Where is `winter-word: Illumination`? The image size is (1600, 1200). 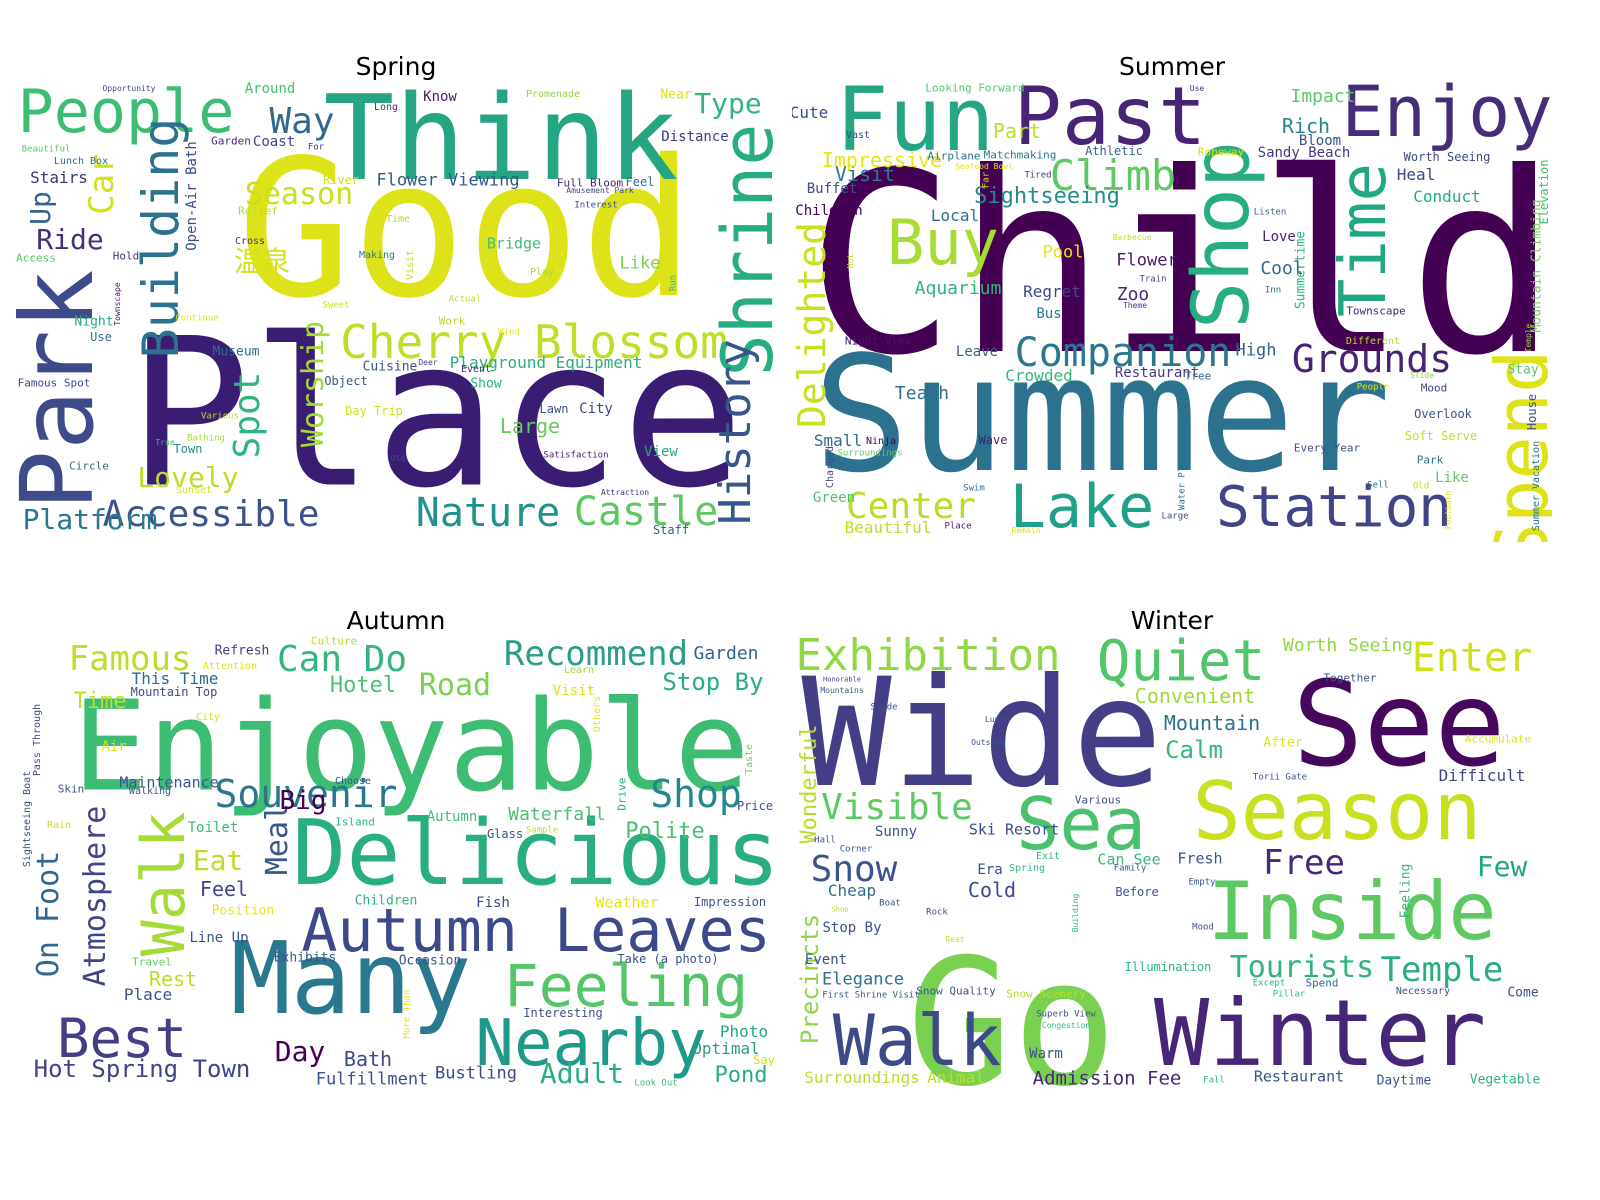 winter-word: Illumination is located at coordinates (1168, 967).